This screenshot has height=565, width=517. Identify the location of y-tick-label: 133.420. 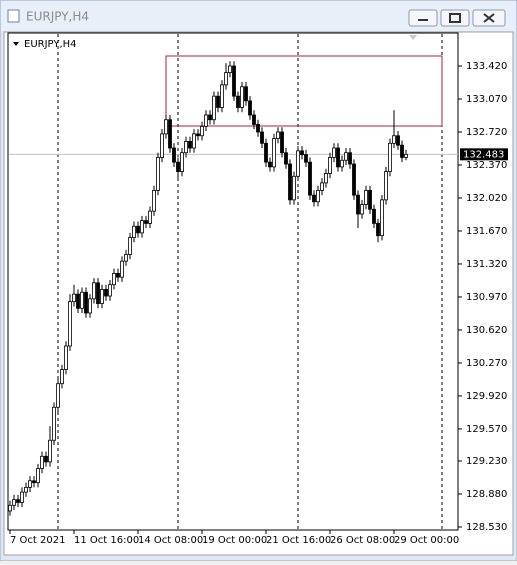
(486, 66).